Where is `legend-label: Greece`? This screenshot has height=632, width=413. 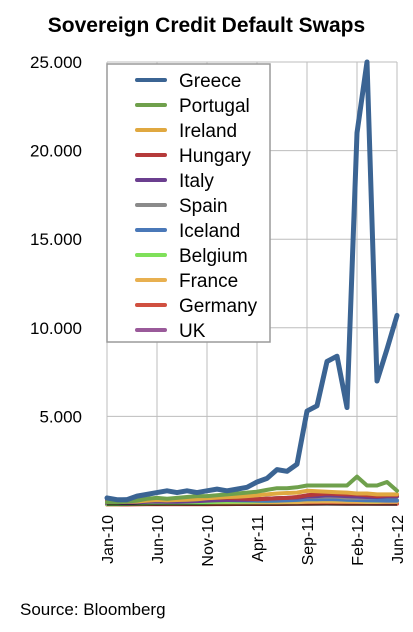
legend-label: Greece is located at coordinates (210, 81).